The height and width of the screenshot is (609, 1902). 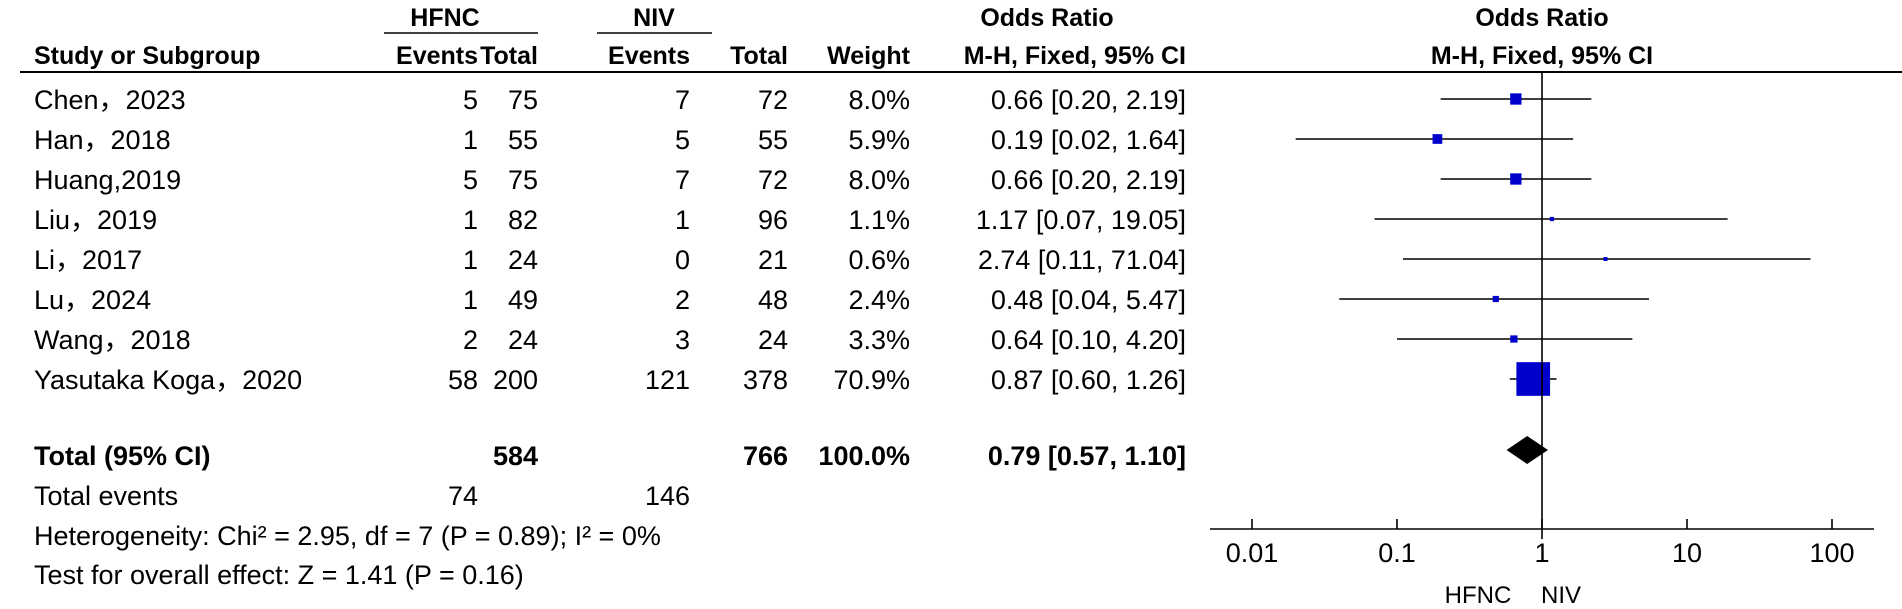 I want to click on study-name: Huang,2019, so click(x=107, y=180).